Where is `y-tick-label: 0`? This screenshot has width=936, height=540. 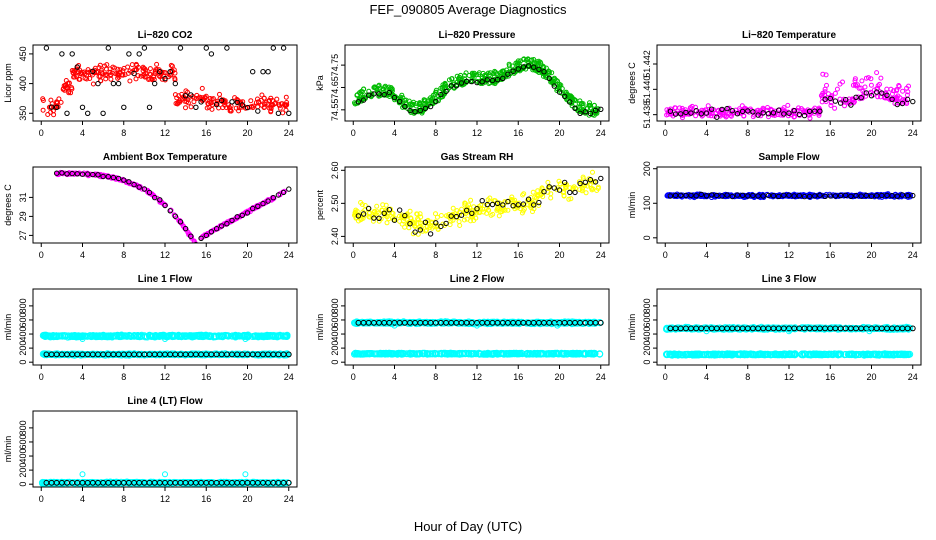 y-tick-label: 0 is located at coordinates (23, 362).